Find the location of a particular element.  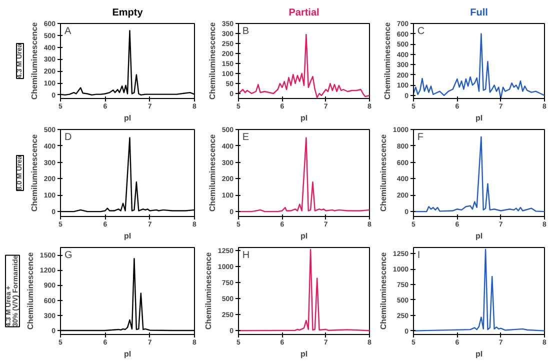

annotation: C is located at coordinates (421, 31).